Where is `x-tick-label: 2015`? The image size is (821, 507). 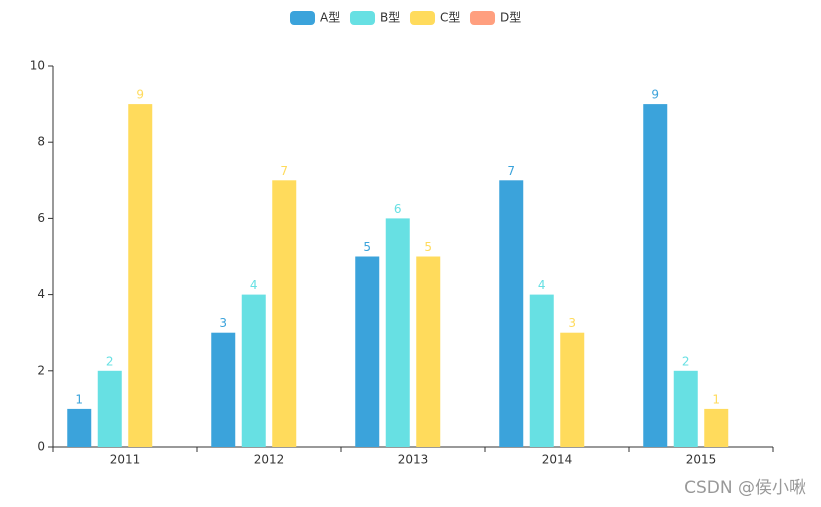 x-tick-label: 2015 is located at coordinates (701, 460).